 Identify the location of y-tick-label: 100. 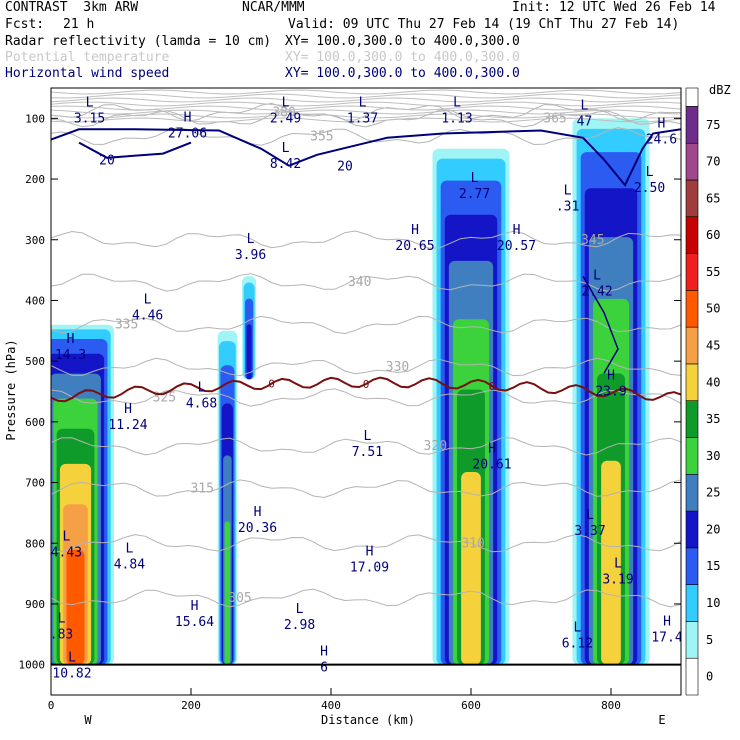
(35, 118).